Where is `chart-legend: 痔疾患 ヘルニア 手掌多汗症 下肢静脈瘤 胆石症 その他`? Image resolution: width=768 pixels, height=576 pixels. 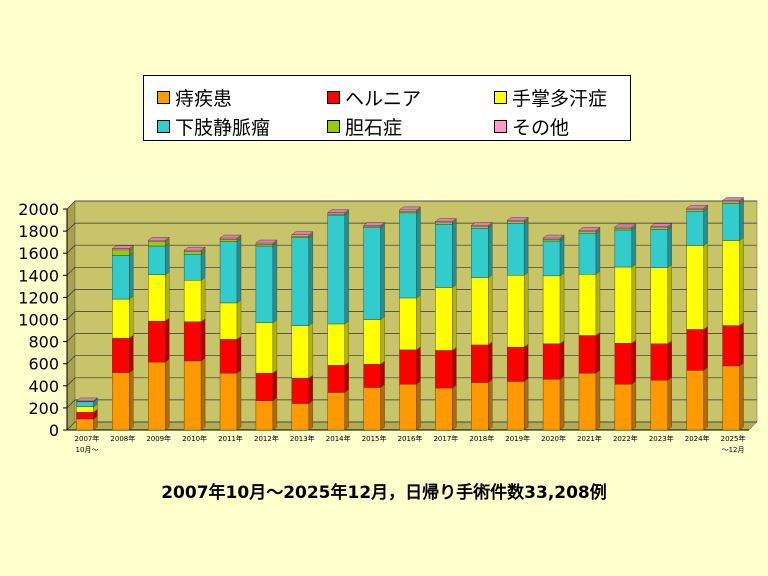 chart-legend: 痔疾患 ヘルニア 手掌多汗症 下肢静脈瘤 胆石症 その他 is located at coordinates (387, 108).